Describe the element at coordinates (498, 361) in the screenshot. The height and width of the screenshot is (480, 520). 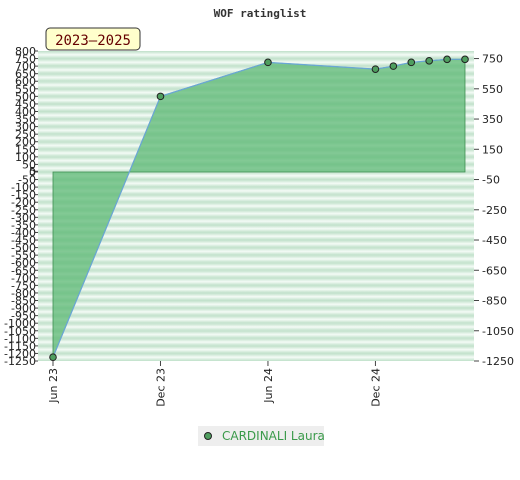
I see `y-tick-label-right: -1250` at that location.